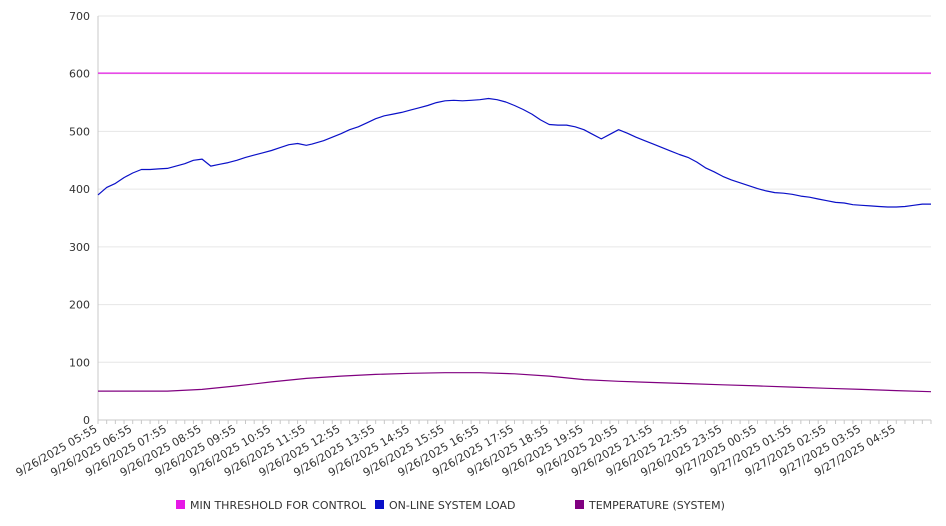 The height and width of the screenshot is (526, 946). What do you see at coordinates (278, 505) in the screenshot?
I see `legend-label: MIN THRESHOLD FOR CONTROL` at bounding box center [278, 505].